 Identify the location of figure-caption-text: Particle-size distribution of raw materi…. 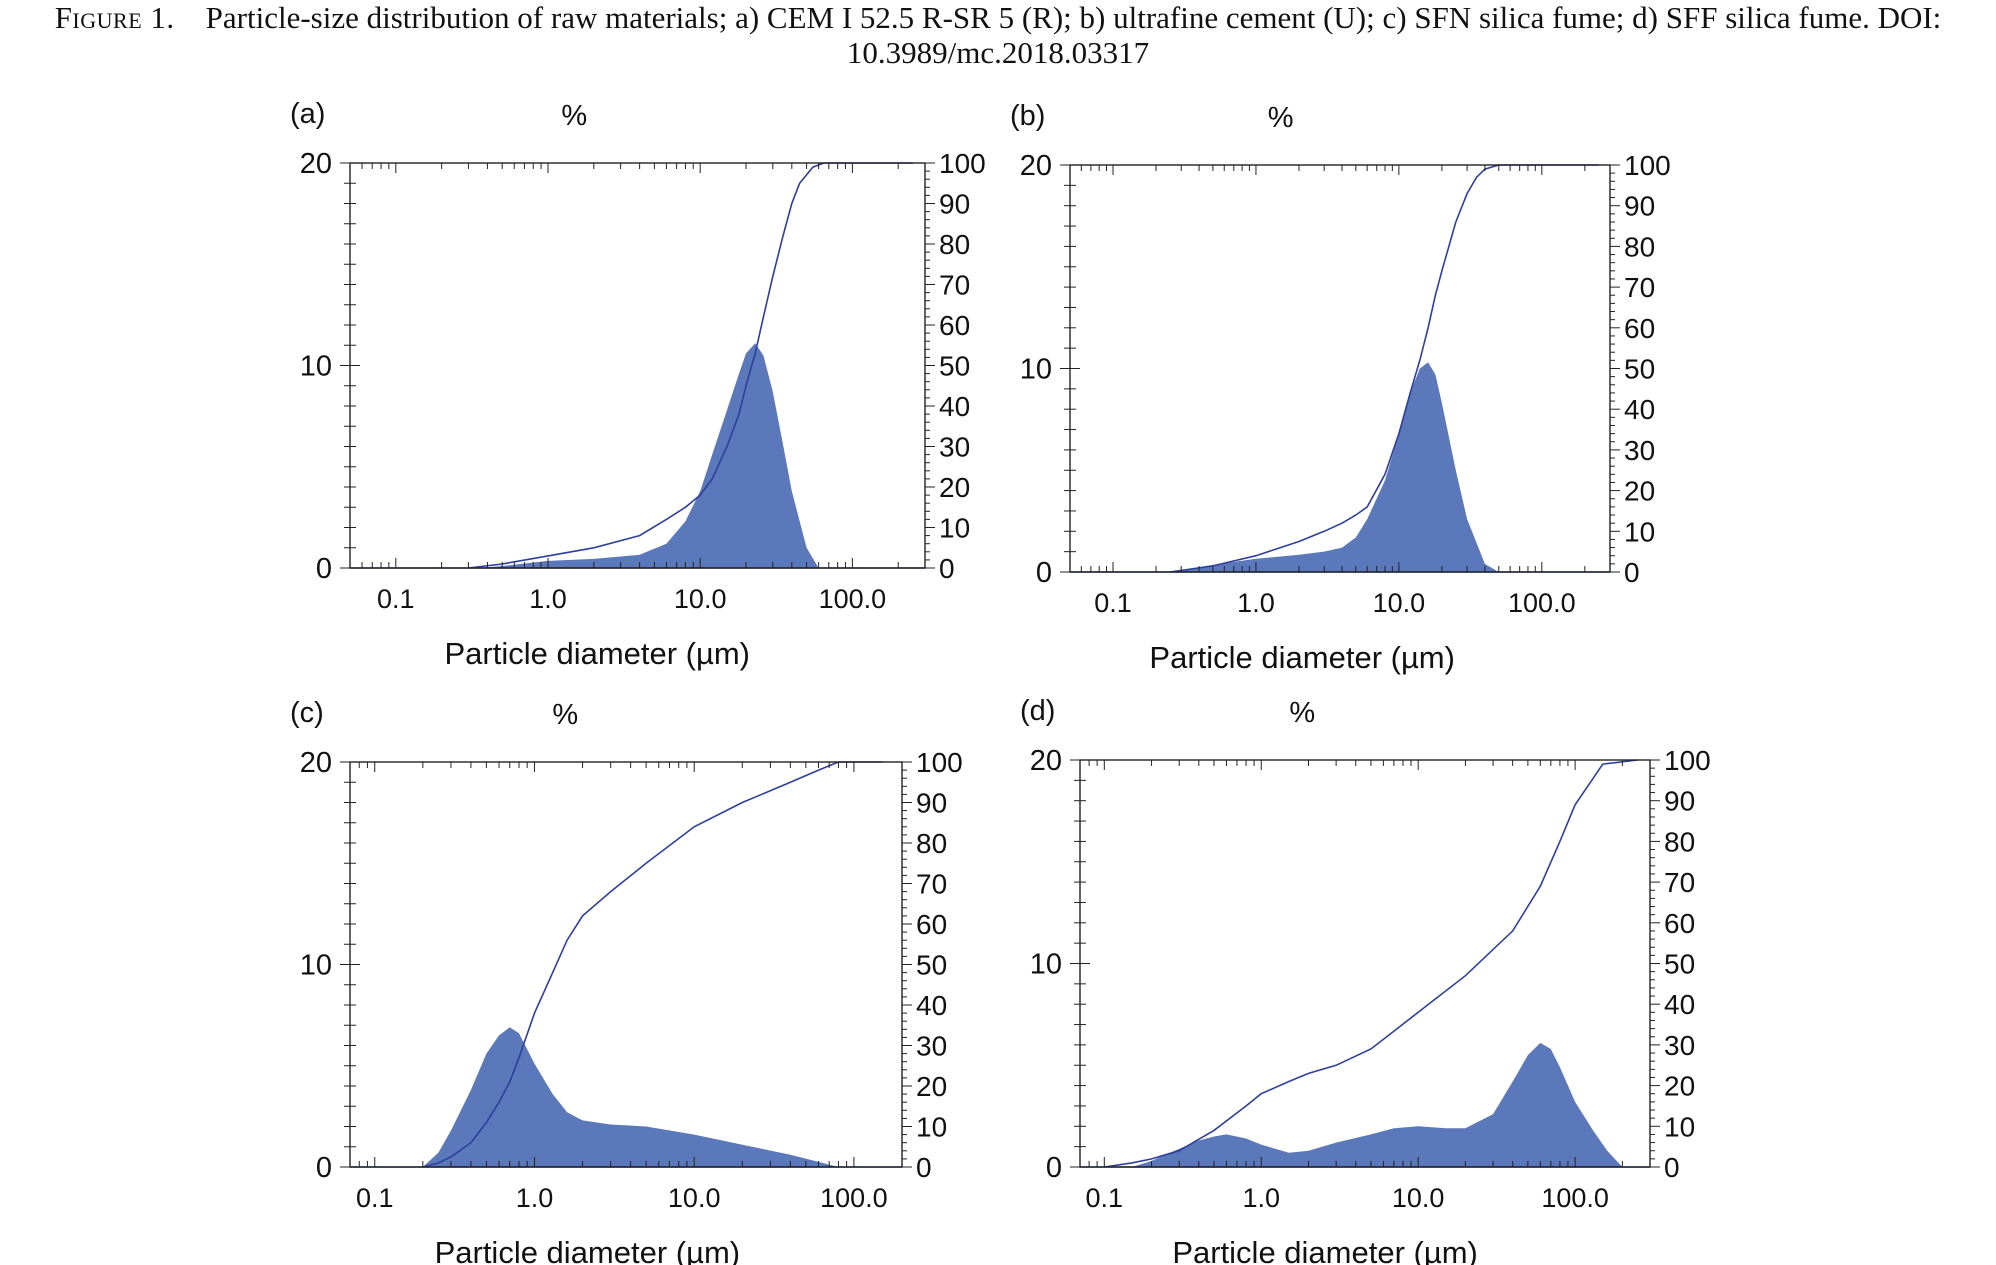
(1073, 35).